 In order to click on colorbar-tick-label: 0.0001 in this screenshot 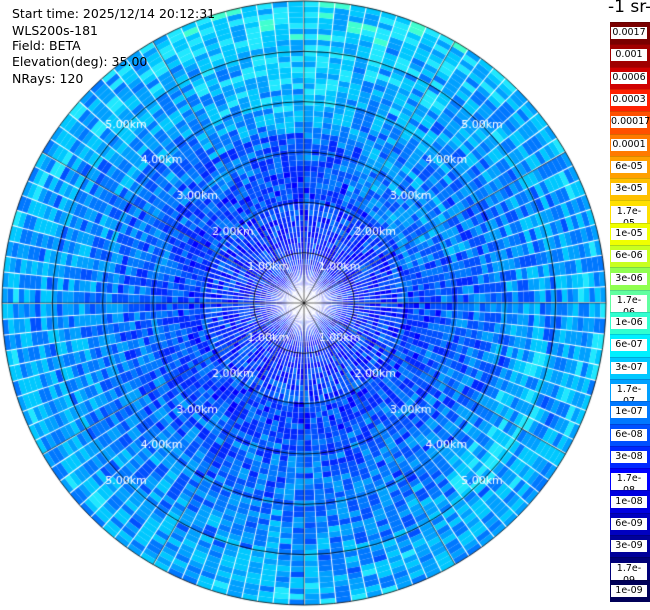, I will do `click(629, 144)`.